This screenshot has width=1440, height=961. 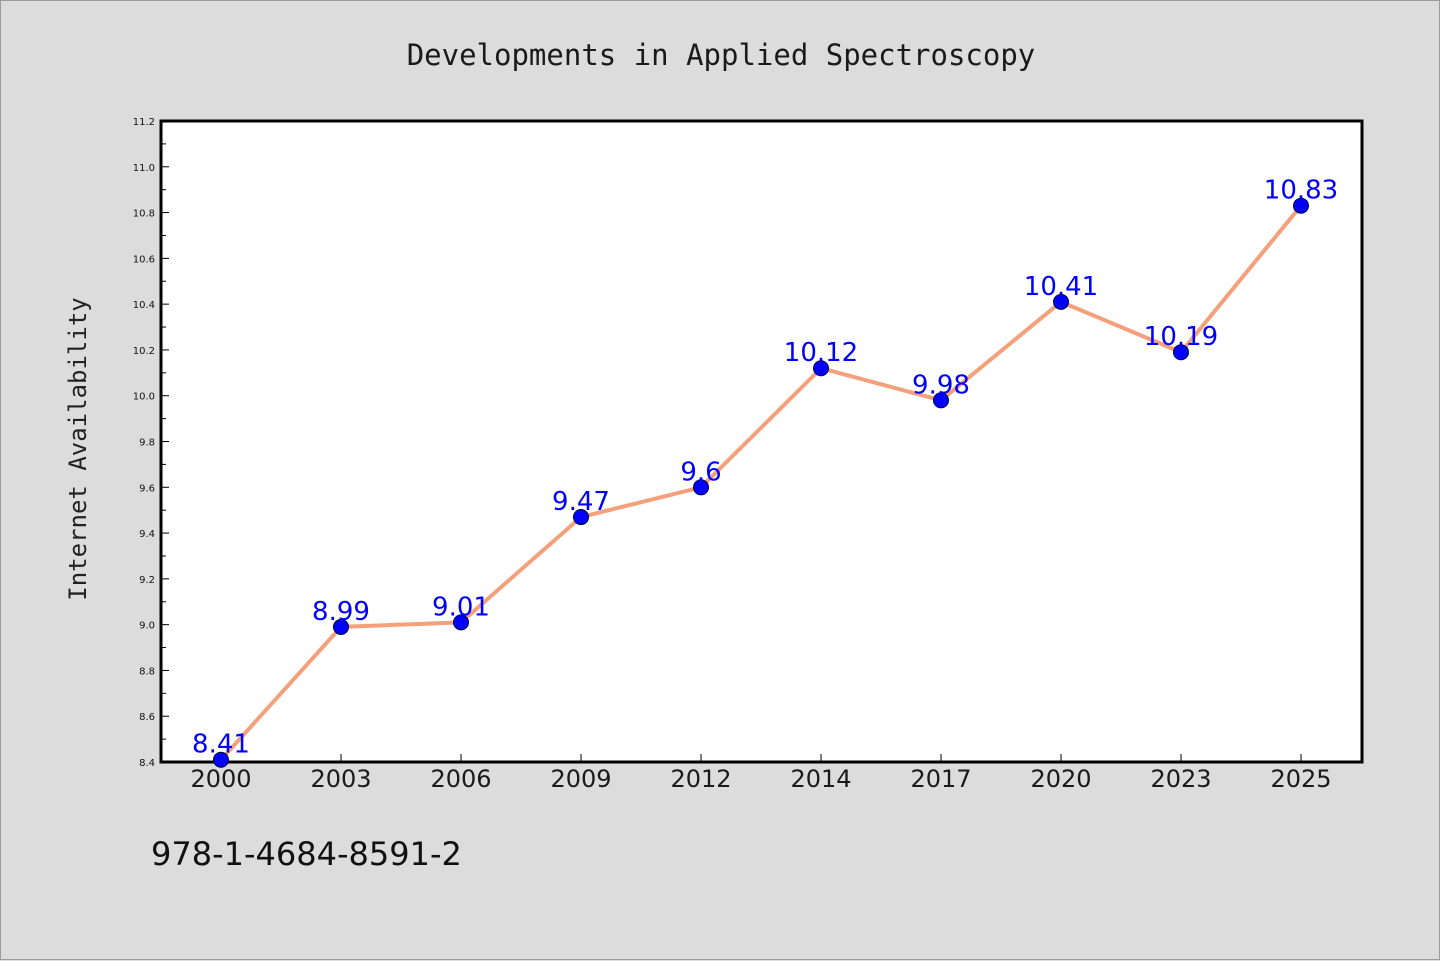 What do you see at coordinates (144, 397) in the screenshot?
I see `y-tick-label: 10.0` at bounding box center [144, 397].